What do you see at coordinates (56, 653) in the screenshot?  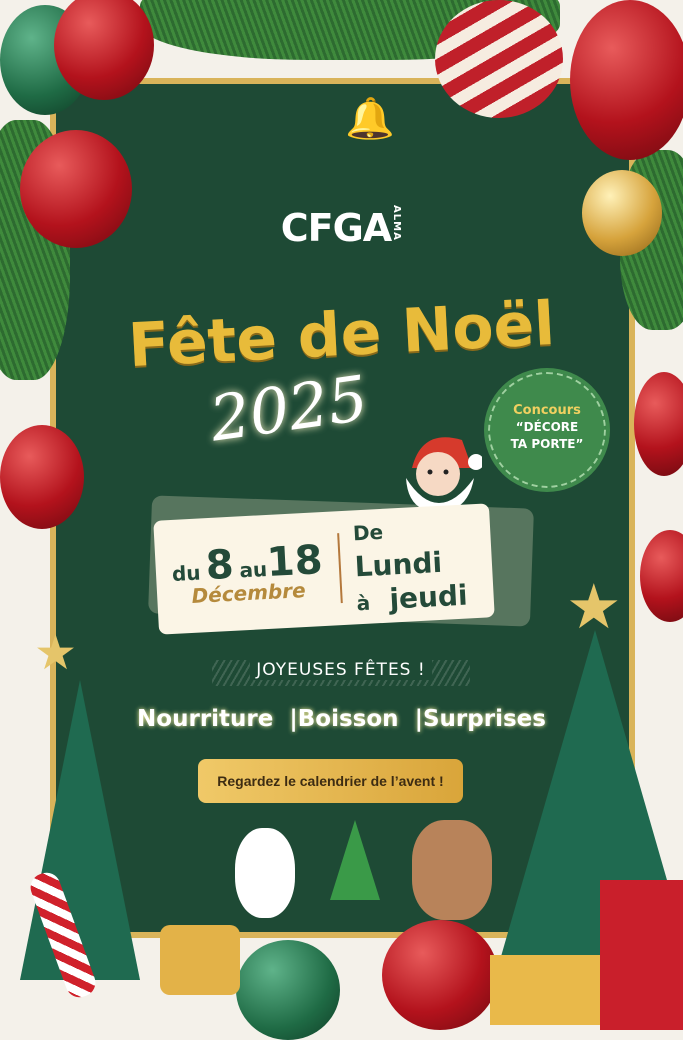 I see `star-icon: ★` at bounding box center [56, 653].